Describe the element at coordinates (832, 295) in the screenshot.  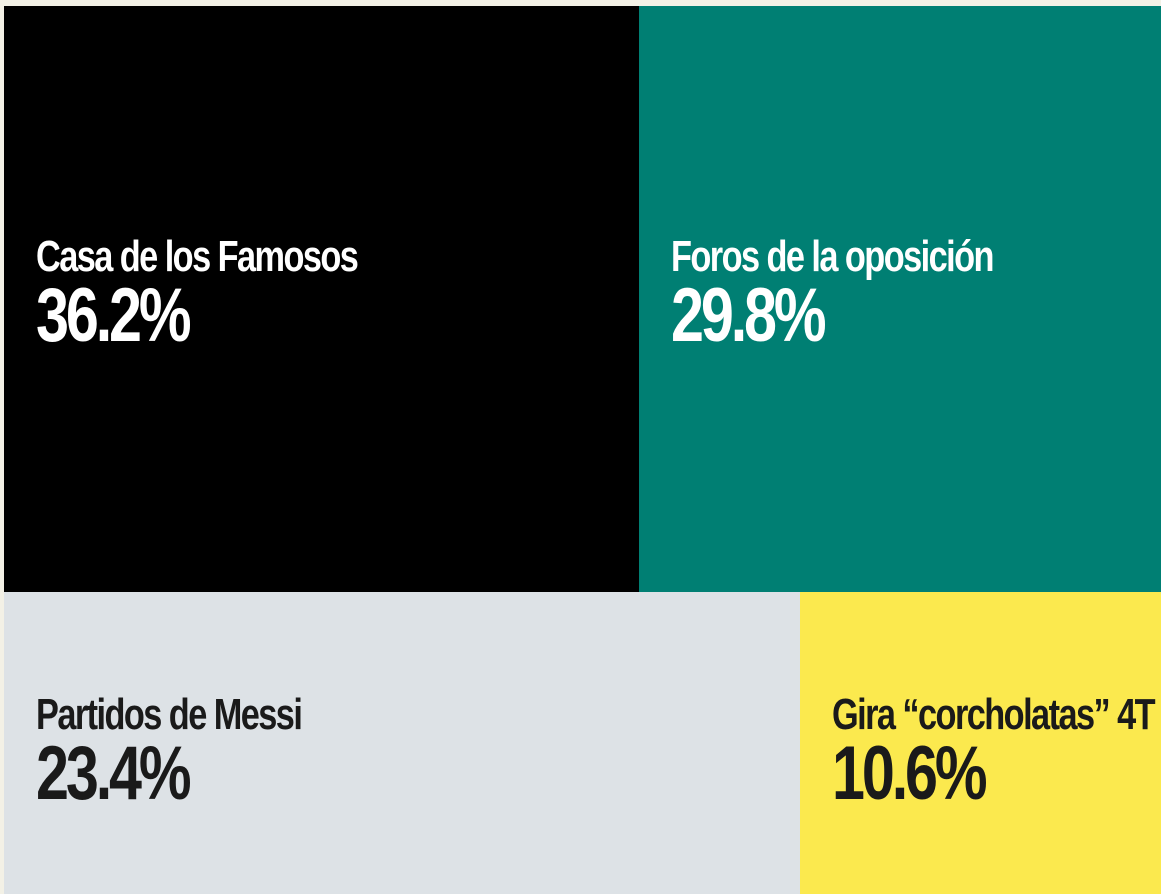
I see `tile-label: Foros de la oposición 29.8%` at that location.